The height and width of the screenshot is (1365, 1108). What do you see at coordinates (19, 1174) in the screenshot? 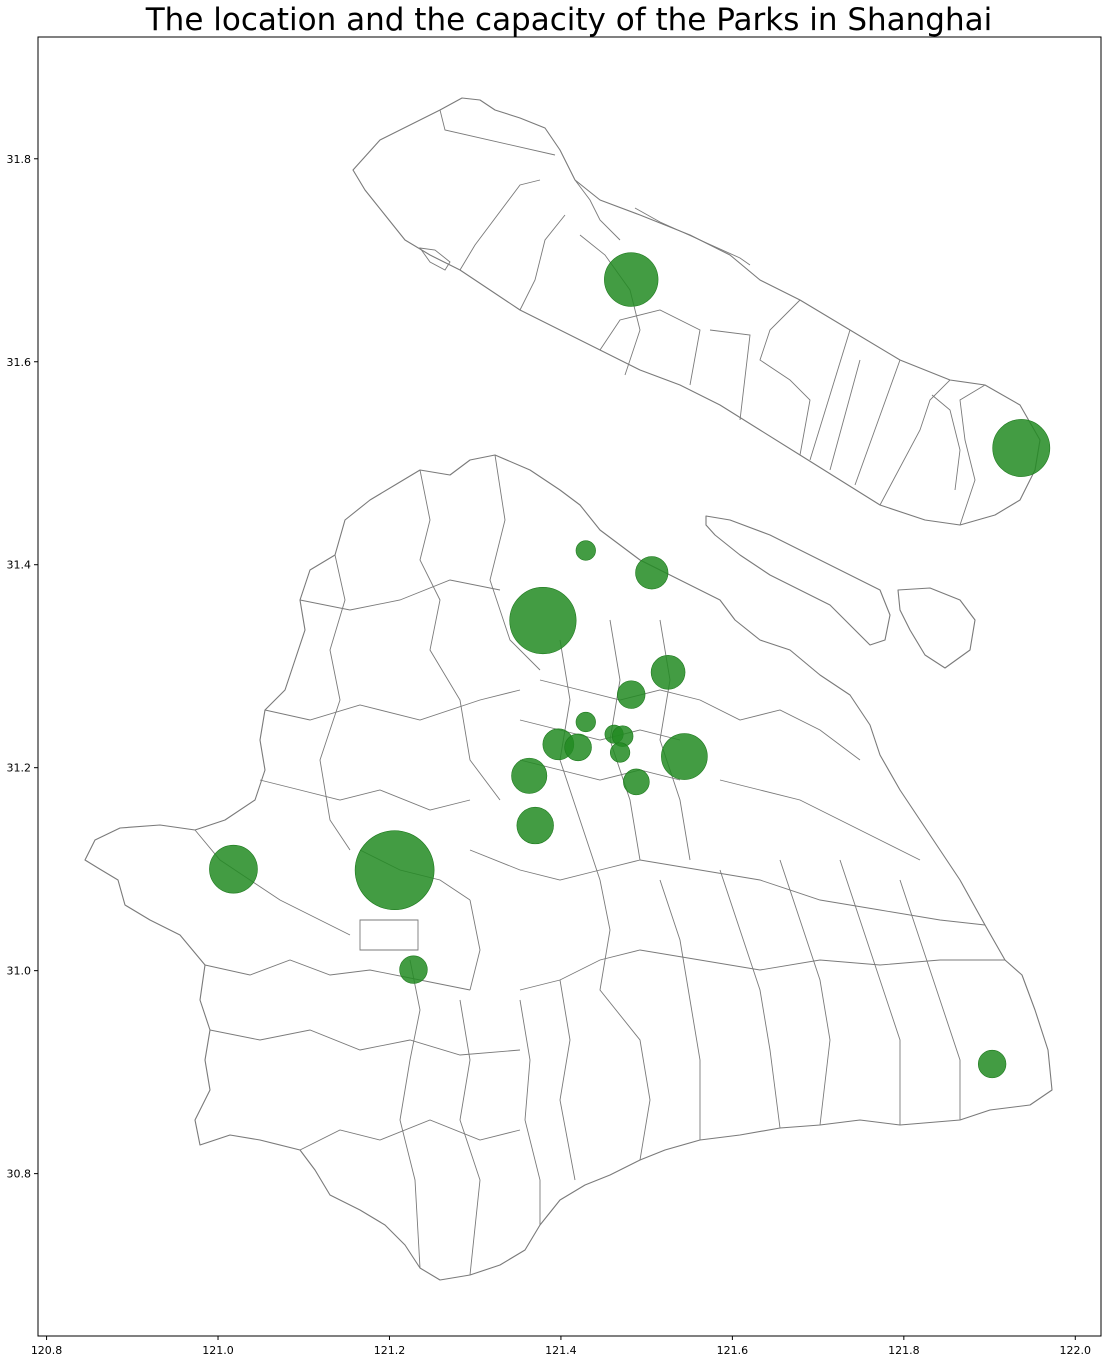
I see `y-tick-label: 30.8` at bounding box center [19, 1174].